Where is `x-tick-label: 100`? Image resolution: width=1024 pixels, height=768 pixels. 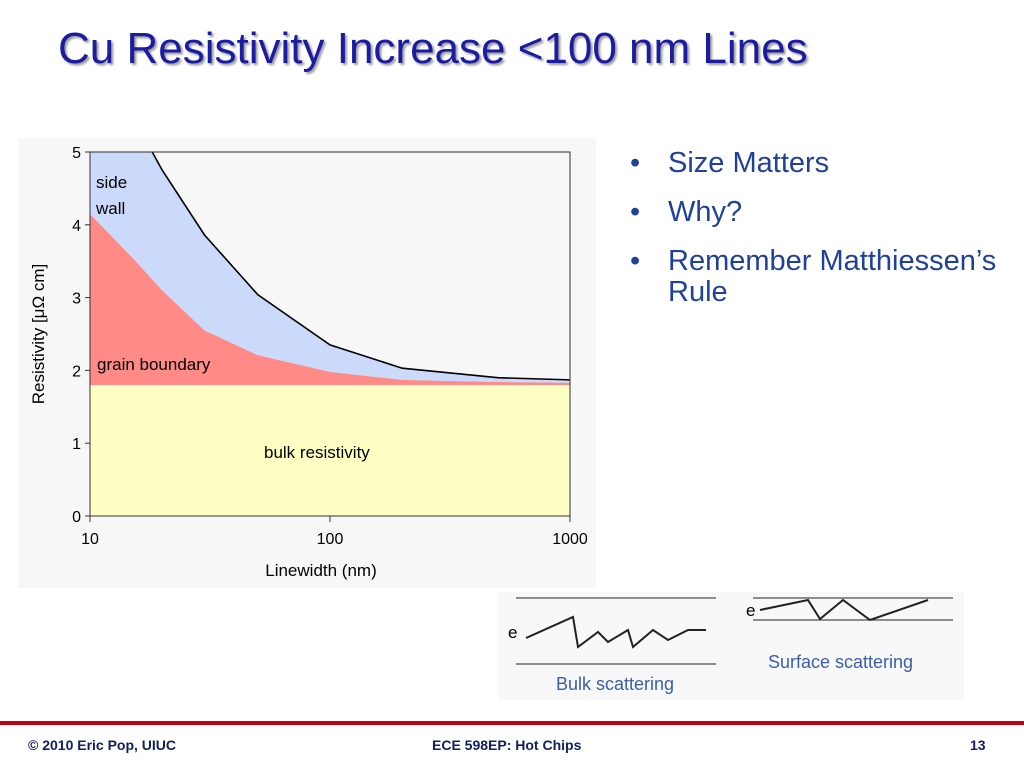
x-tick-label: 100 is located at coordinates (330, 539).